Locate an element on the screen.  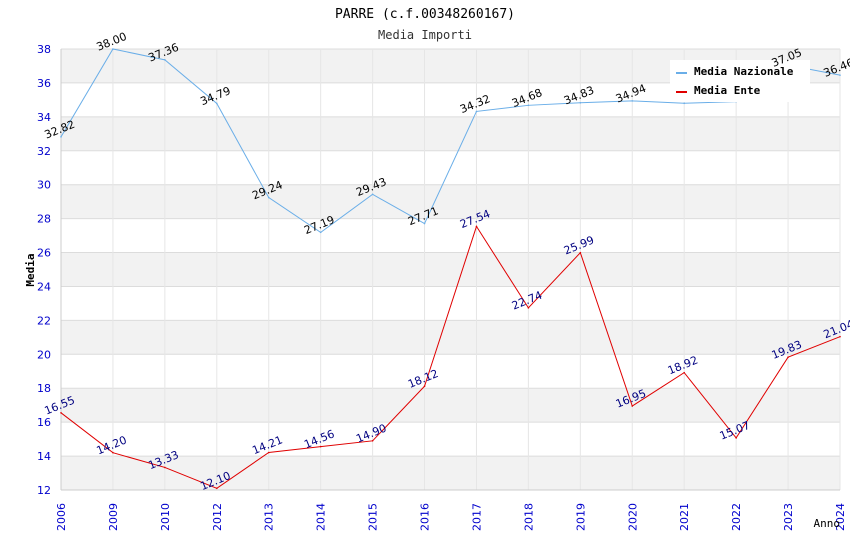
x-tick-label: 2016 is located at coordinates (425, 517).